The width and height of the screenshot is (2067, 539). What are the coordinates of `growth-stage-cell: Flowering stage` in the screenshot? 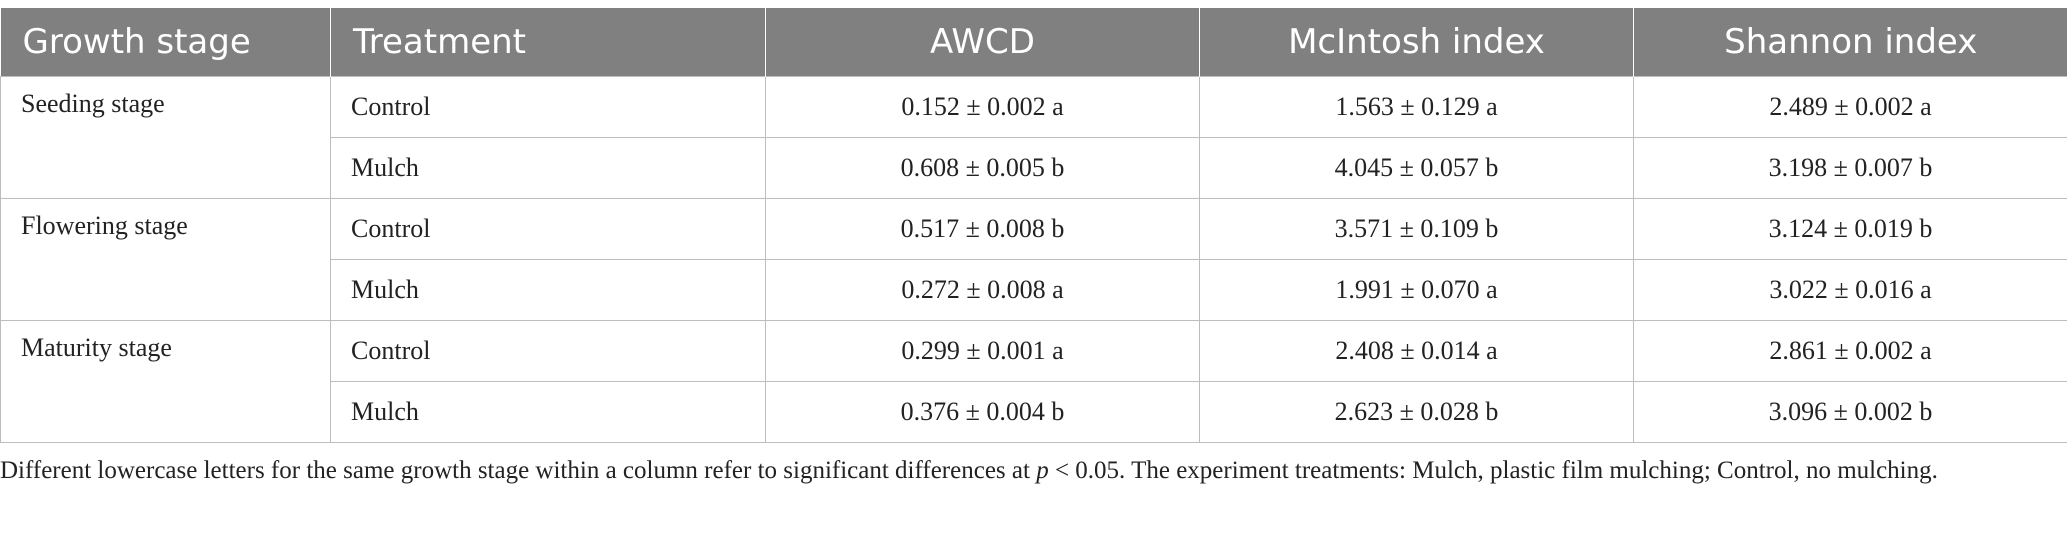 It's located at (165, 259).